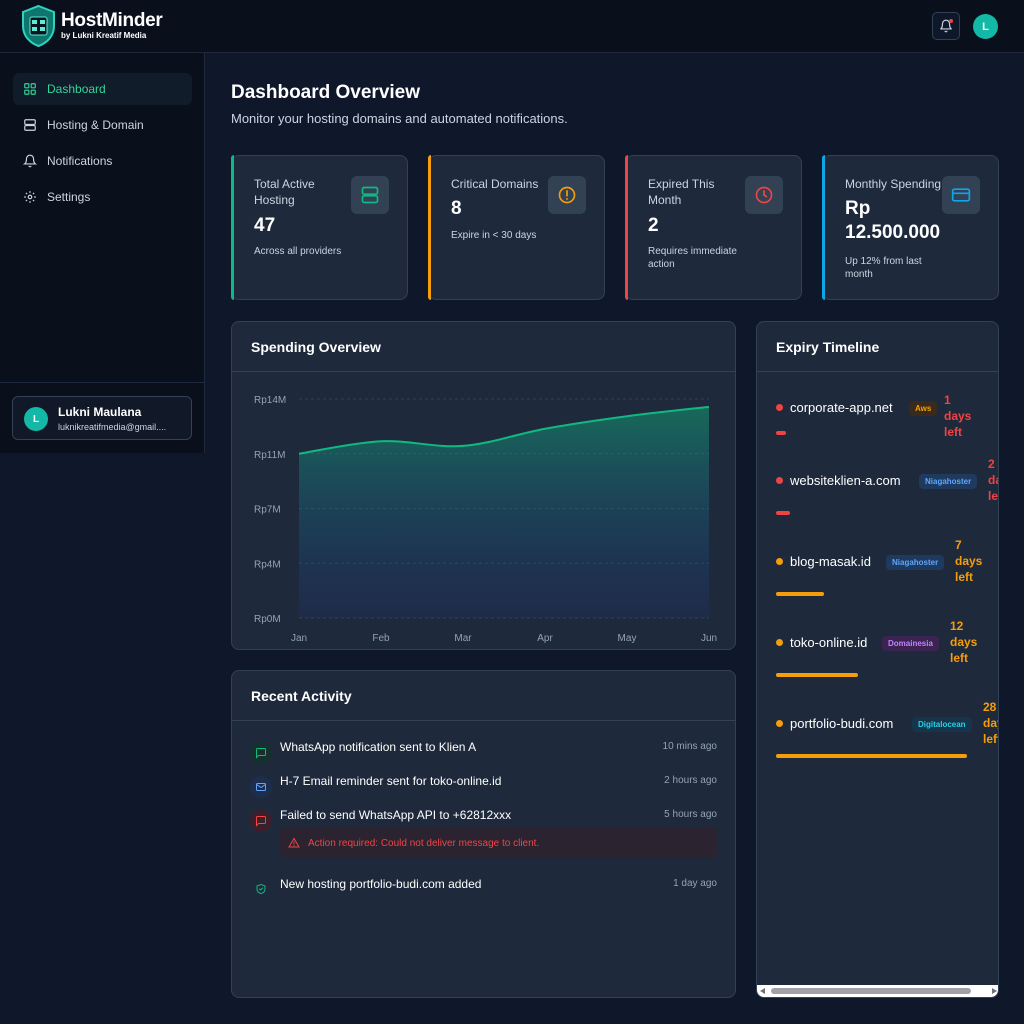  Describe the element at coordinates (36, 419) in the screenshot. I see `avatar: L` at that location.